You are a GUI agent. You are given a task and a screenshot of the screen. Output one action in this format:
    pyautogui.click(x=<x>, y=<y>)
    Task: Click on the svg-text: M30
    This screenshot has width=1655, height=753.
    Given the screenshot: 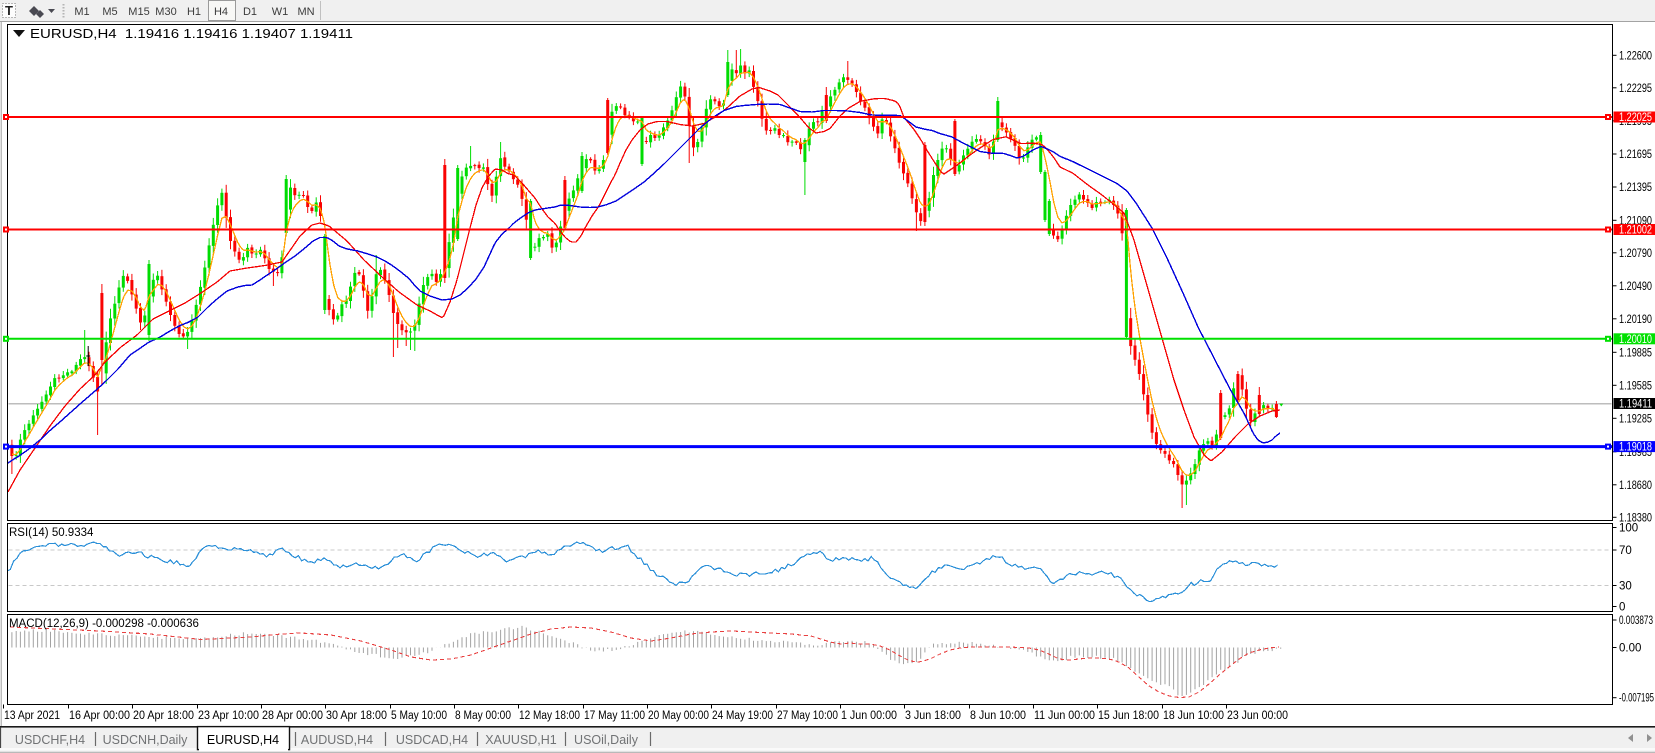 What is the action you would take?
    pyautogui.click(x=165, y=12)
    